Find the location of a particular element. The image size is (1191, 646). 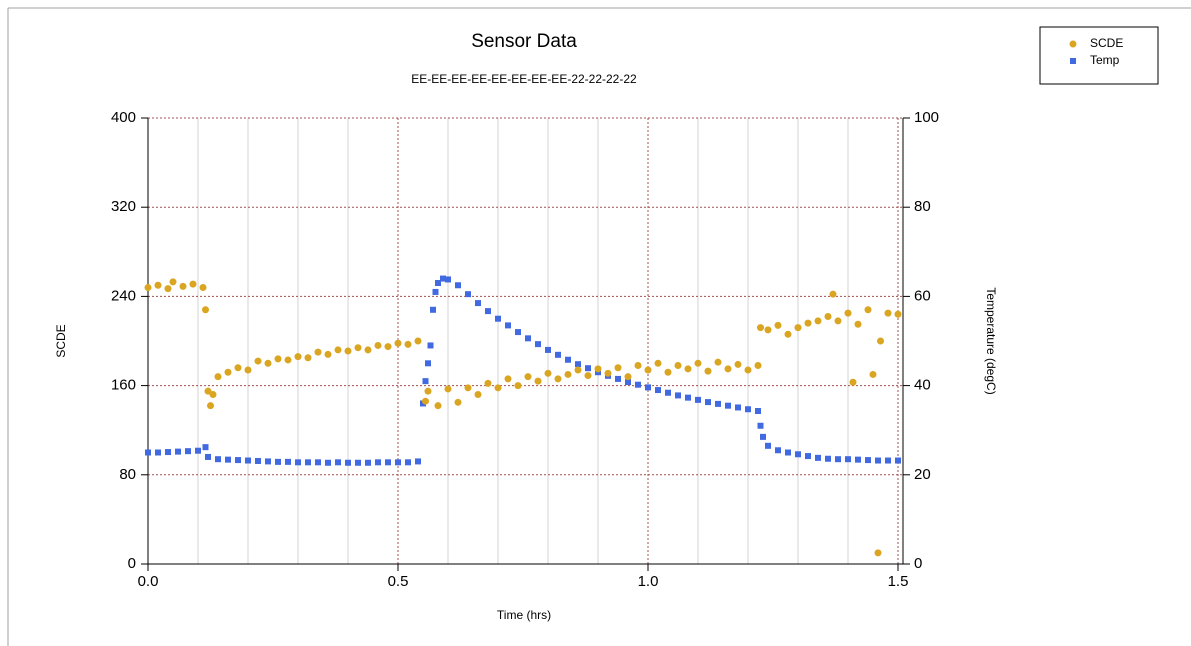

y2-axis-label: Temperature (degC) is located at coordinates (991, 340).